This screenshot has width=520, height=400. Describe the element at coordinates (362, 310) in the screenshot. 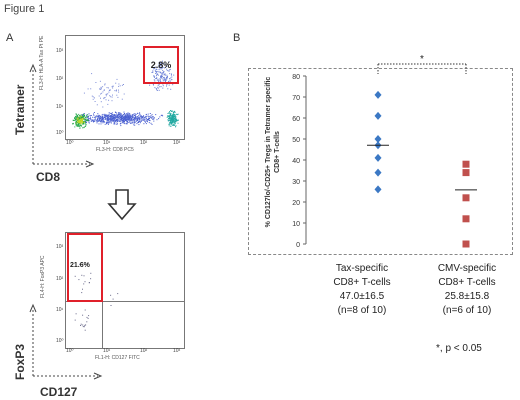

I see `group-tax-line4: (n=8 of 10)` at that location.